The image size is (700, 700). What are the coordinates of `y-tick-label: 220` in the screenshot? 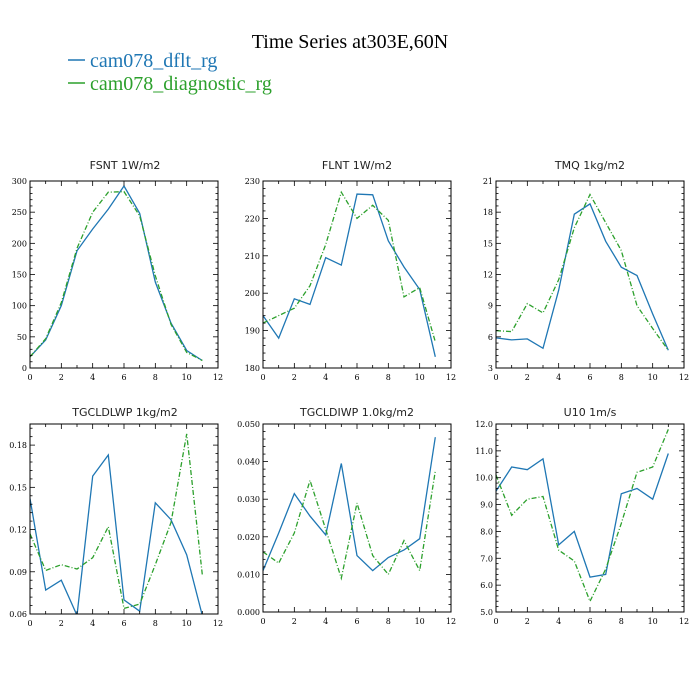 It's located at (252, 218).